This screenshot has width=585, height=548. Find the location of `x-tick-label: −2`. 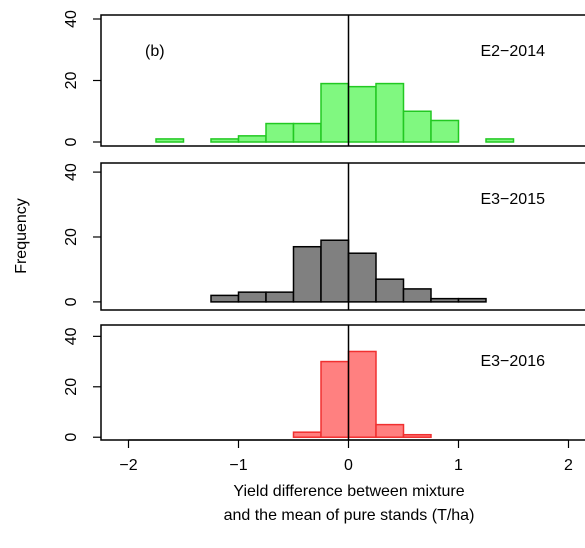

x-tick-label: −2 is located at coordinates (128, 465).